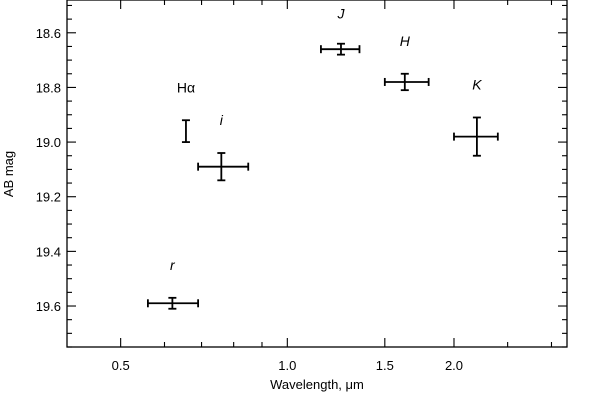 This screenshot has width=600, height=401. Describe the element at coordinates (48, 306) in the screenshot. I see `y-tick-label: 19.6` at that location.